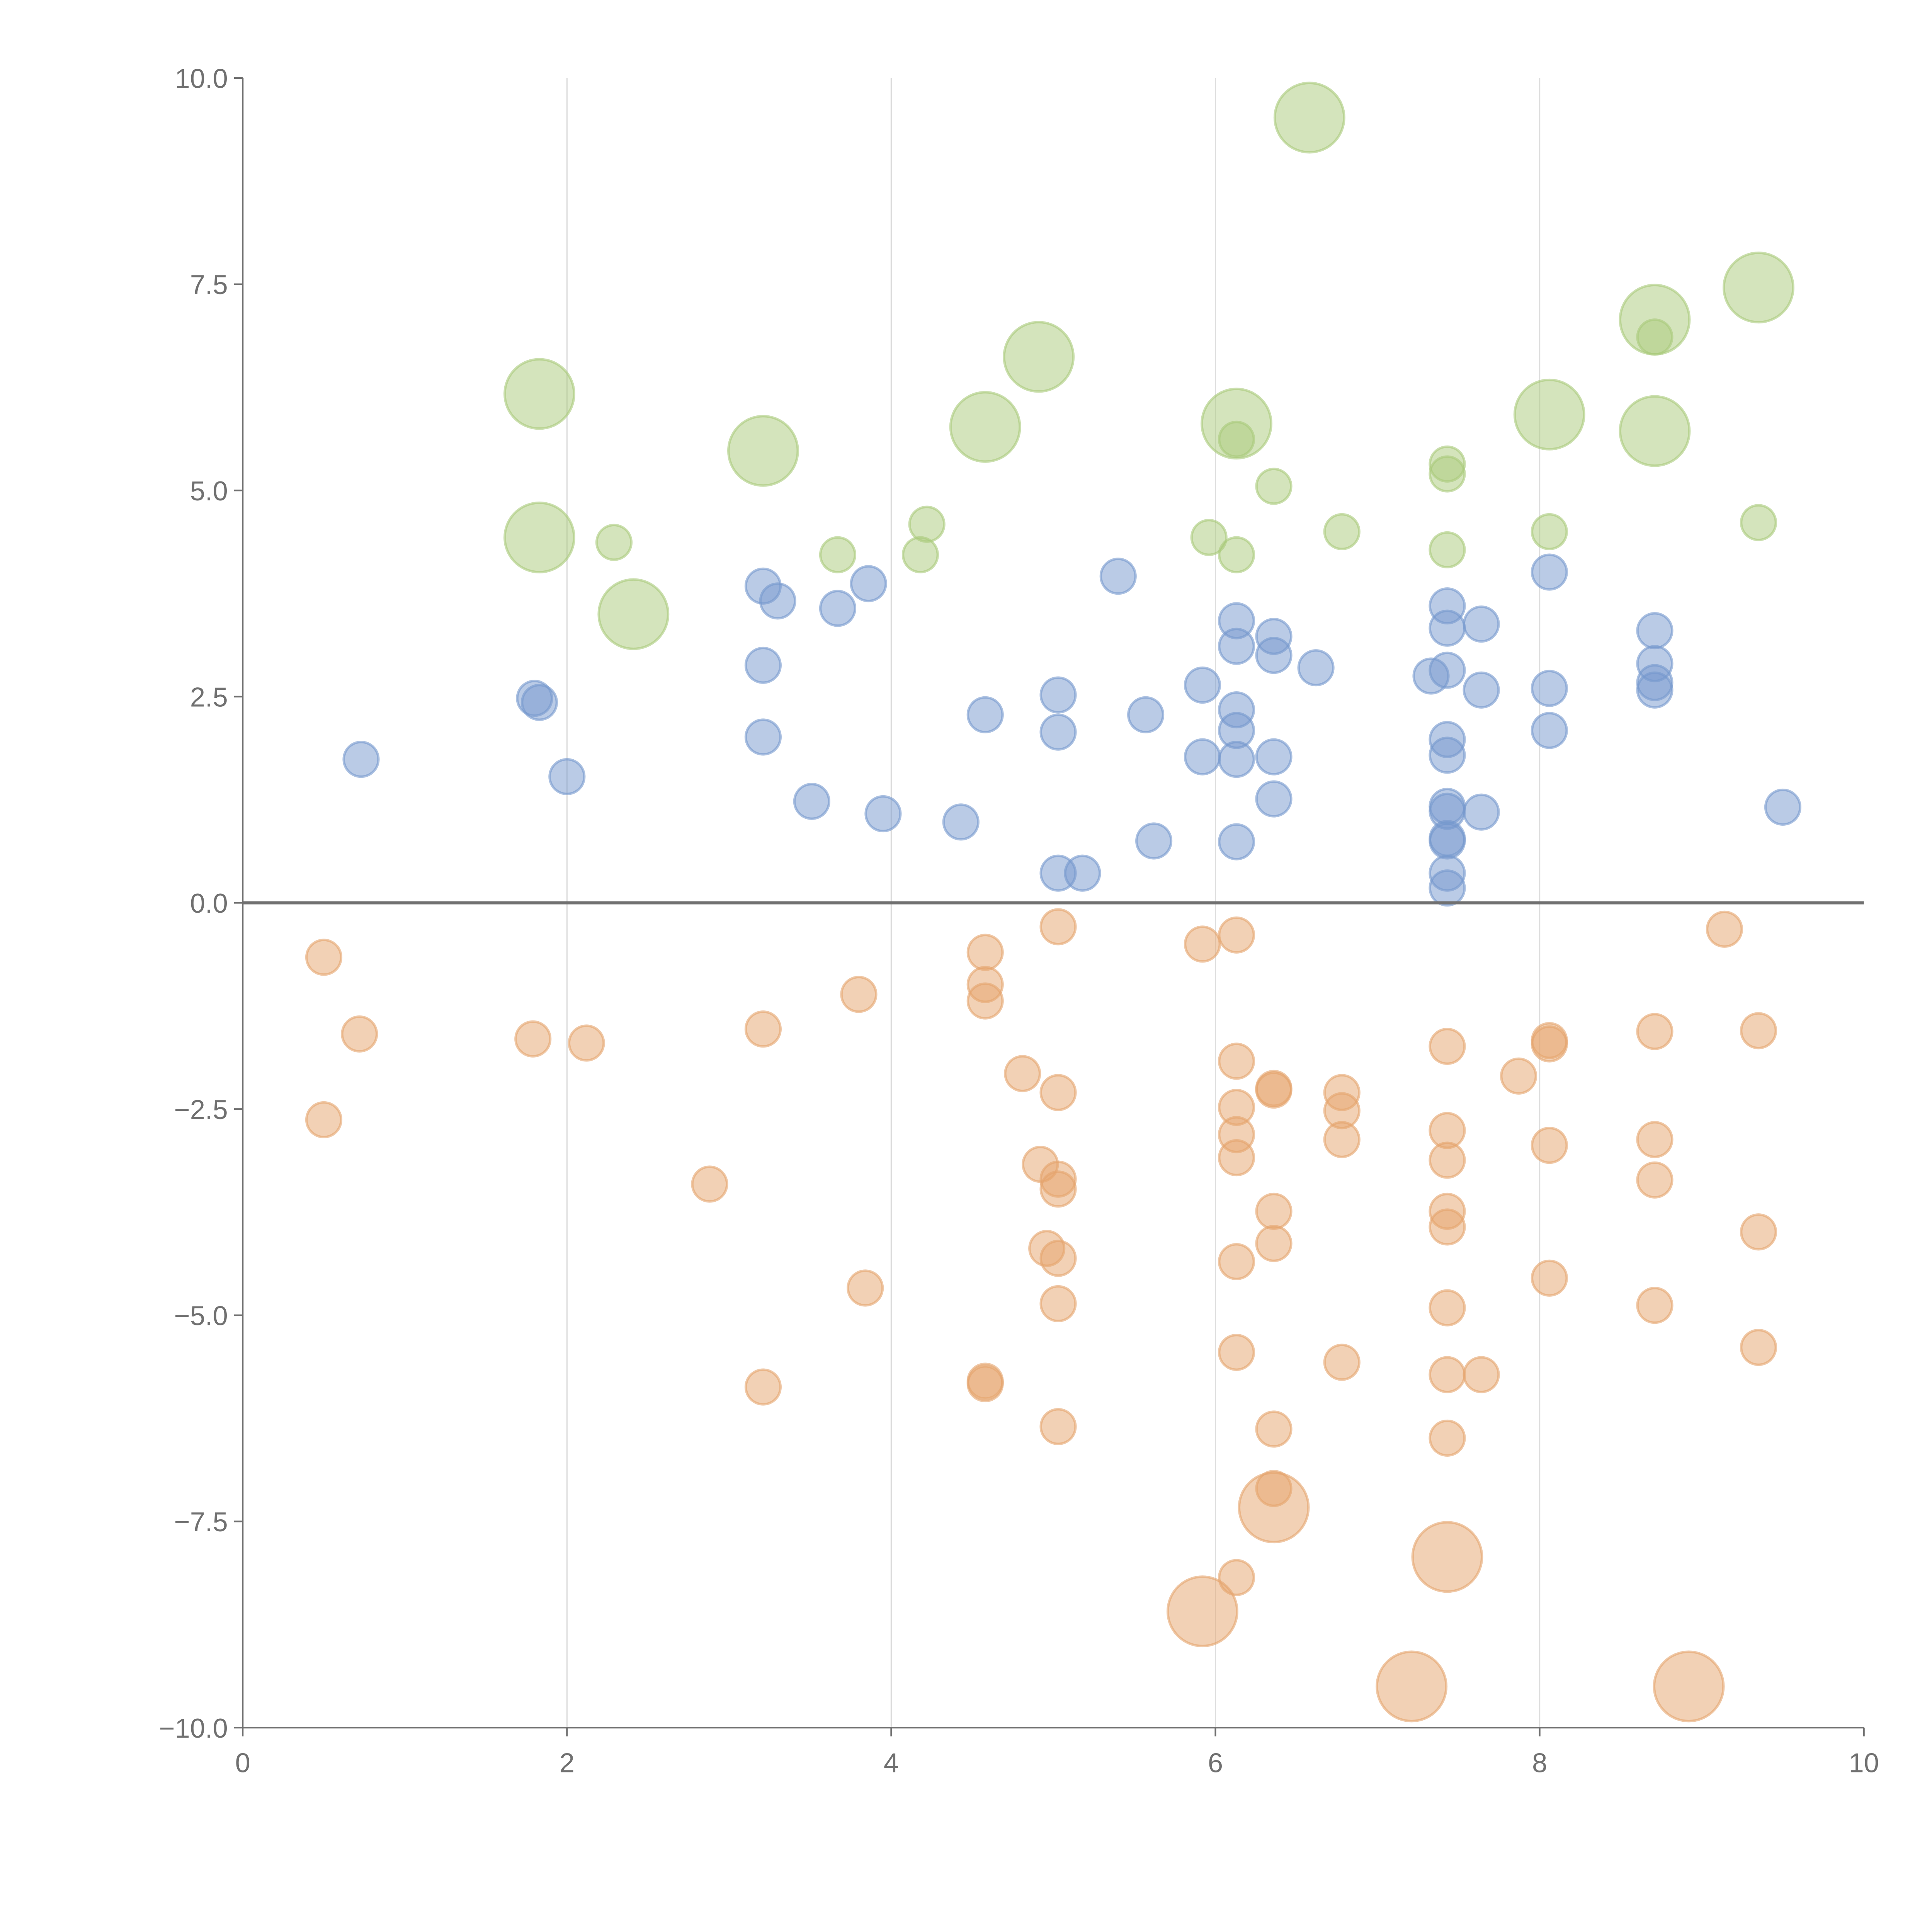  What do you see at coordinates (209, 903) in the screenshot?
I see `y-tick-label: 0.0` at bounding box center [209, 903].